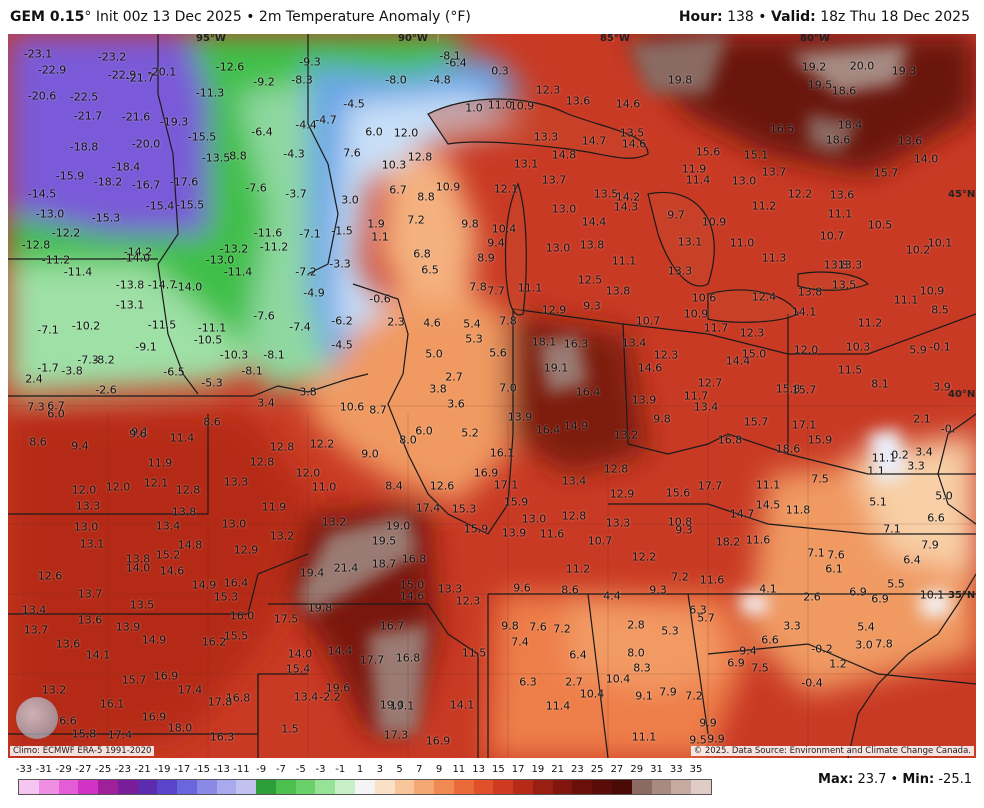  What do you see at coordinates (578, 655) in the screenshot?
I see `anomaly-value-label: 6.4` at bounding box center [578, 655].